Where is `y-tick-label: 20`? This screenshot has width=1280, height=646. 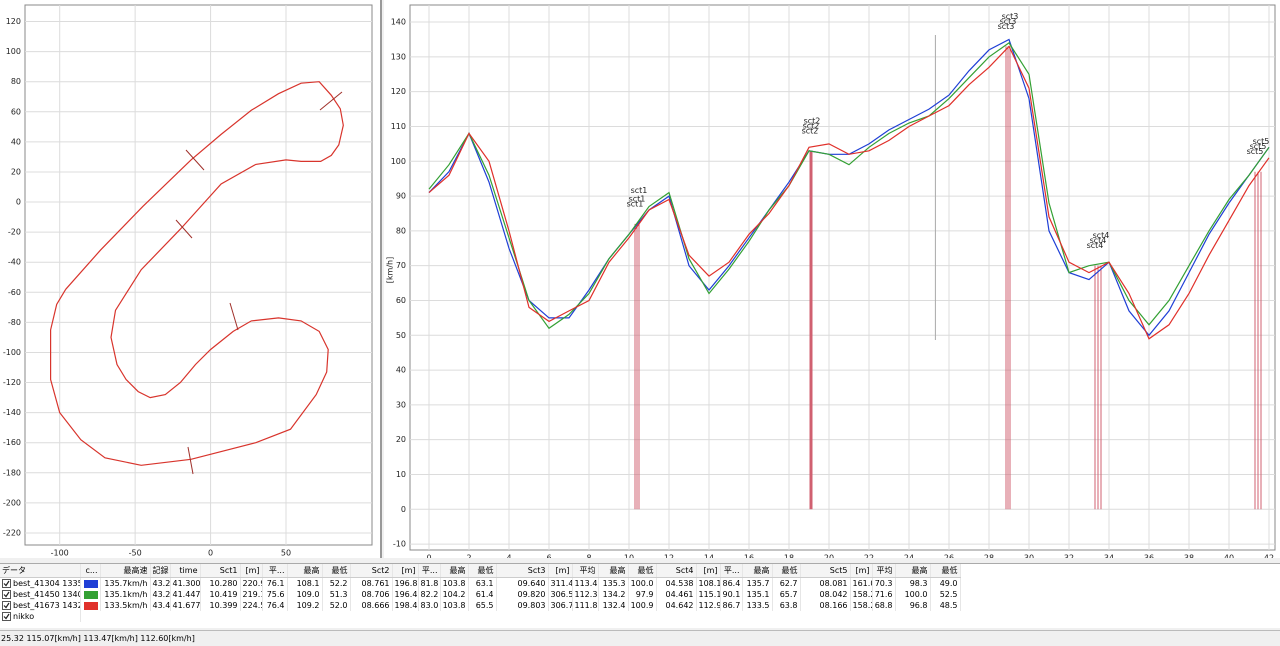 y-tick-label: 20 is located at coordinates (401, 439).